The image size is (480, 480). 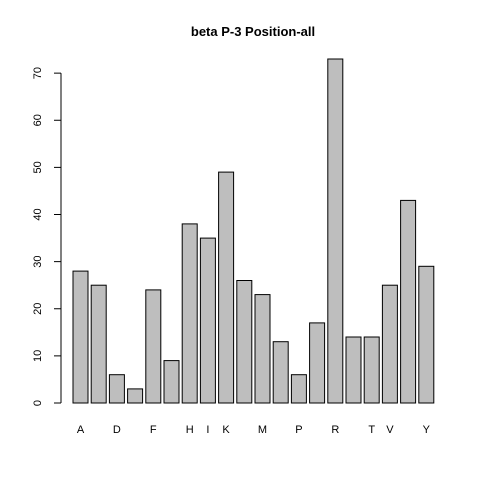 What do you see at coordinates (371, 430) in the screenshot?
I see `x-tick-label: T` at bounding box center [371, 430].